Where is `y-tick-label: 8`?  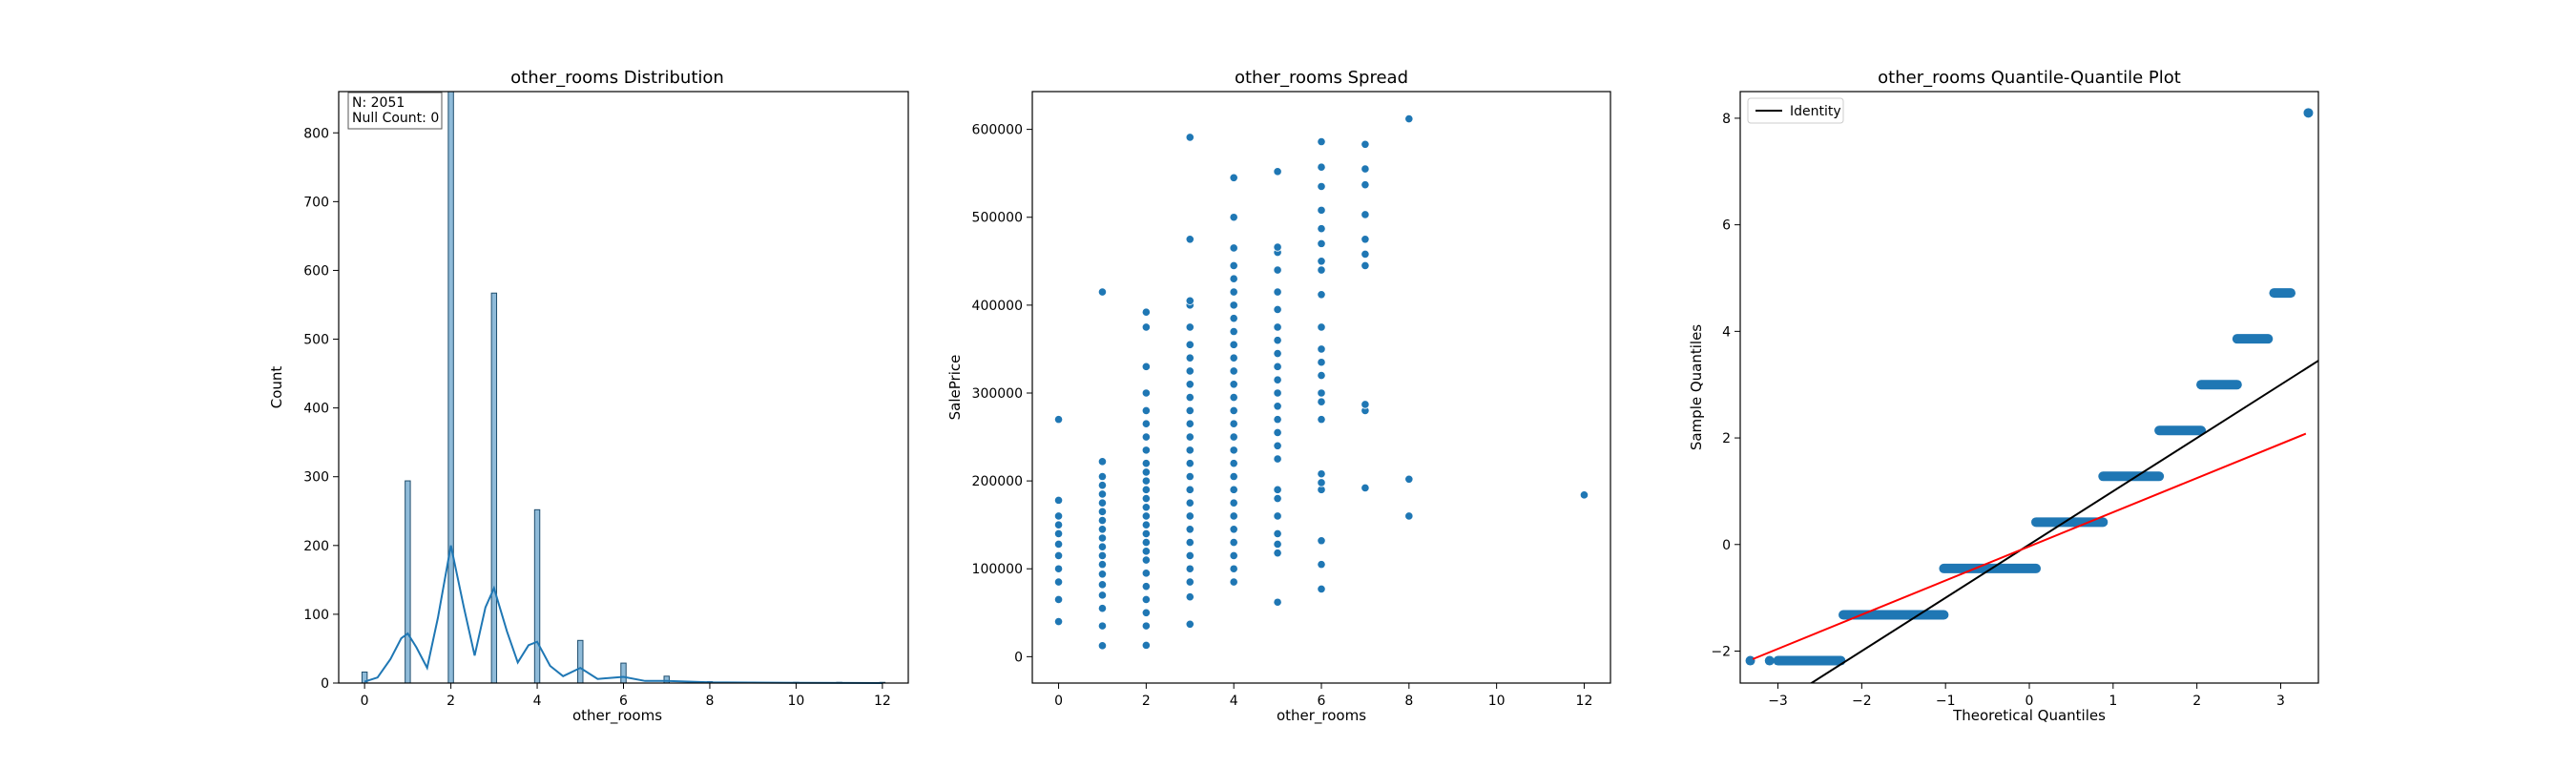 y-tick-label: 8 is located at coordinates (1726, 119).